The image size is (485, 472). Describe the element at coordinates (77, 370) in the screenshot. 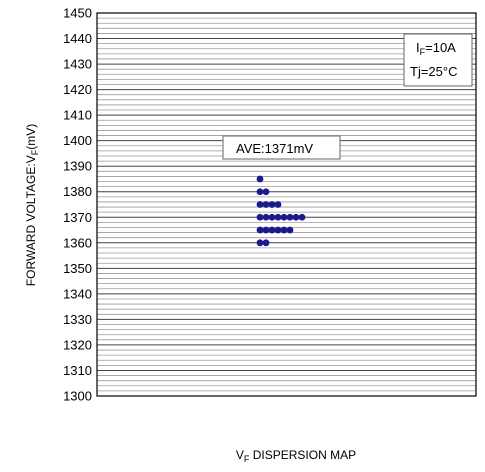

I see `y-tick-label: 1310` at that location.